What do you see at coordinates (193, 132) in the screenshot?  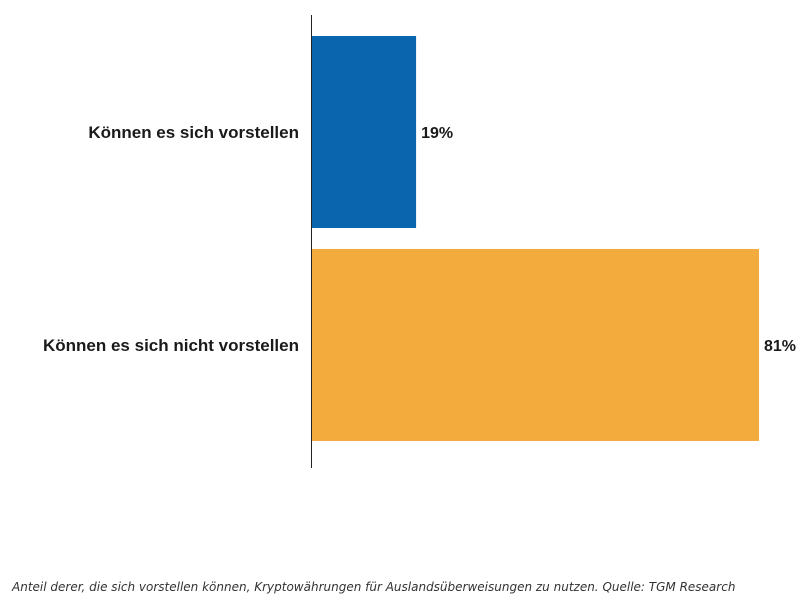 I see `category-label-1: Können es sich vorstellen` at bounding box center [193, 132].